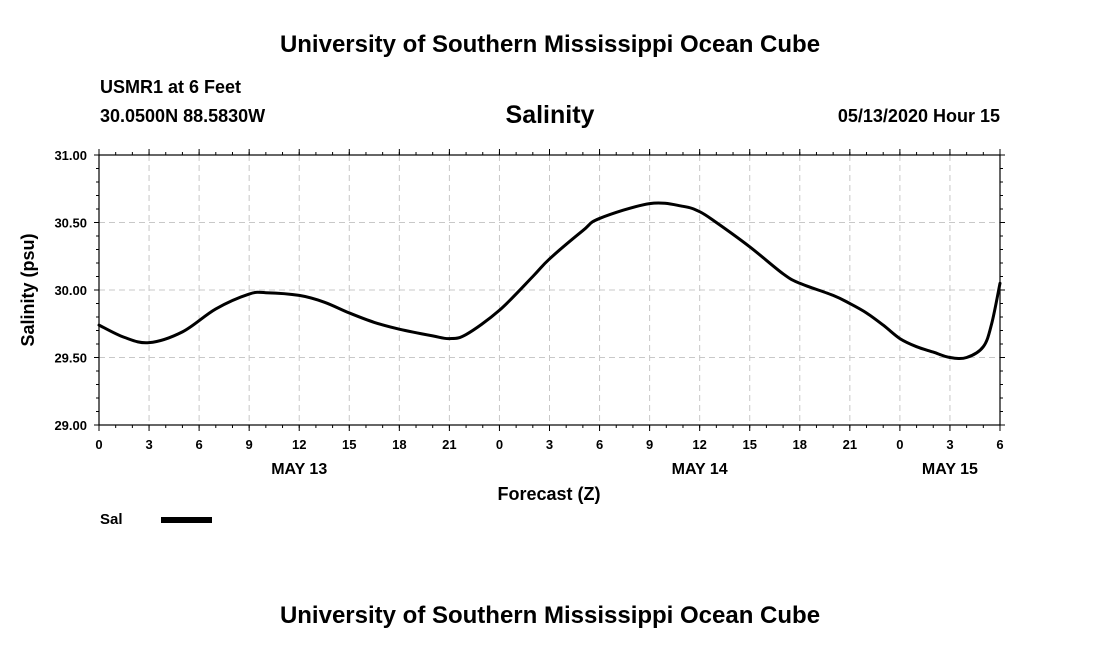 Image resolution: width=1100 pixels, height=650 pixels. Describe the element at coordinates (28, 289) in the screenshot. I see `y-axis-title: Salinity (psu)` at that location.